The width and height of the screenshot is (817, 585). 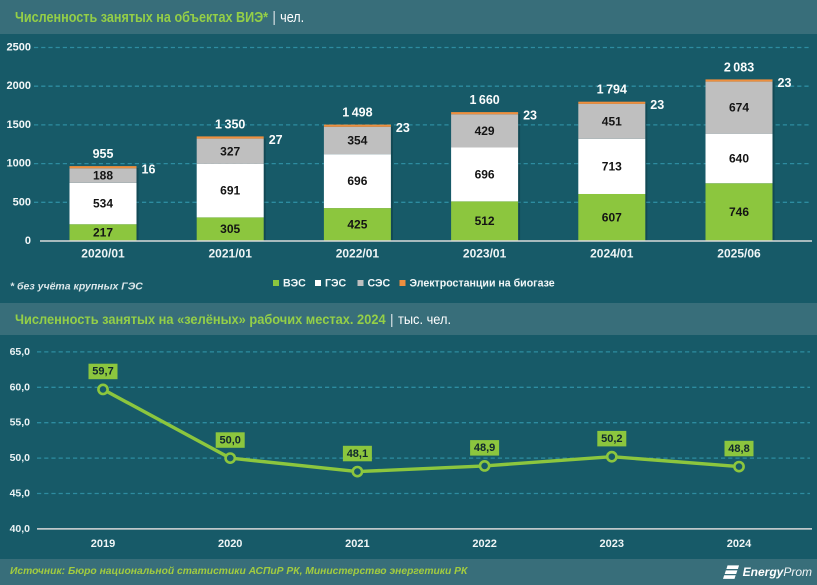 What do you see at coordinates (484, 448) in the screenshot?
I see `svg-text: 48,9` at bounding box center [484, 448].